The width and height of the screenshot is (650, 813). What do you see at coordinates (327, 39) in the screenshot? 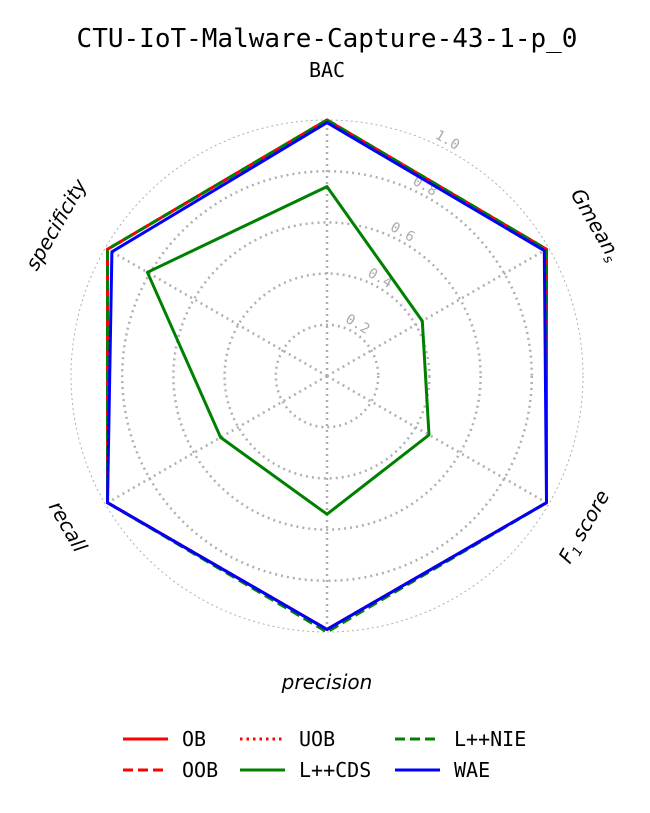
I see `chart-title: CTU-IoT-Malware-Capture-43-1-p_0` at bounding box center [327, 39].